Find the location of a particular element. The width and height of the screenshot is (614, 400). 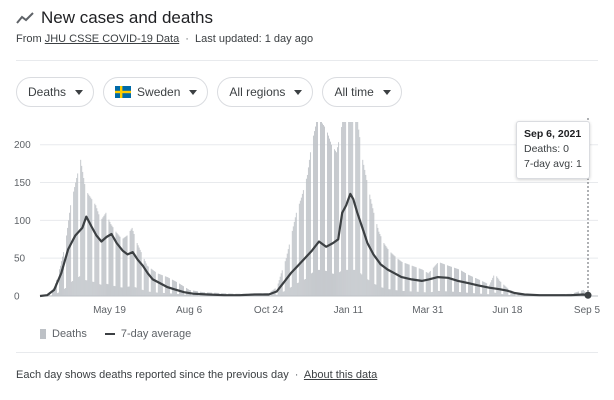

legend-item-average: 7-day average is located at coordinates (147, 334).